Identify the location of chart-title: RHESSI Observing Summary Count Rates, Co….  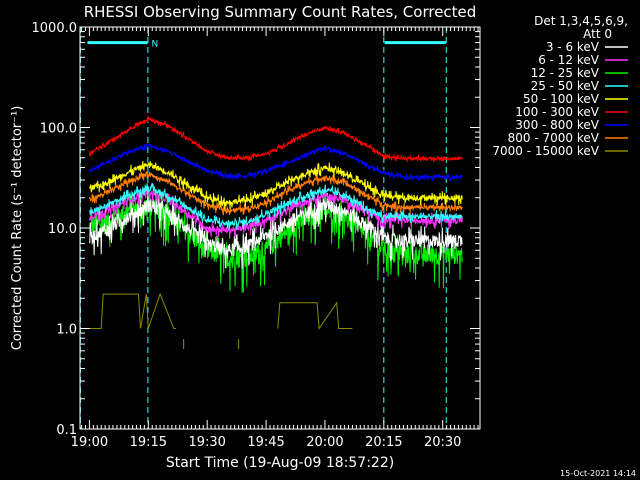
(280, 12).